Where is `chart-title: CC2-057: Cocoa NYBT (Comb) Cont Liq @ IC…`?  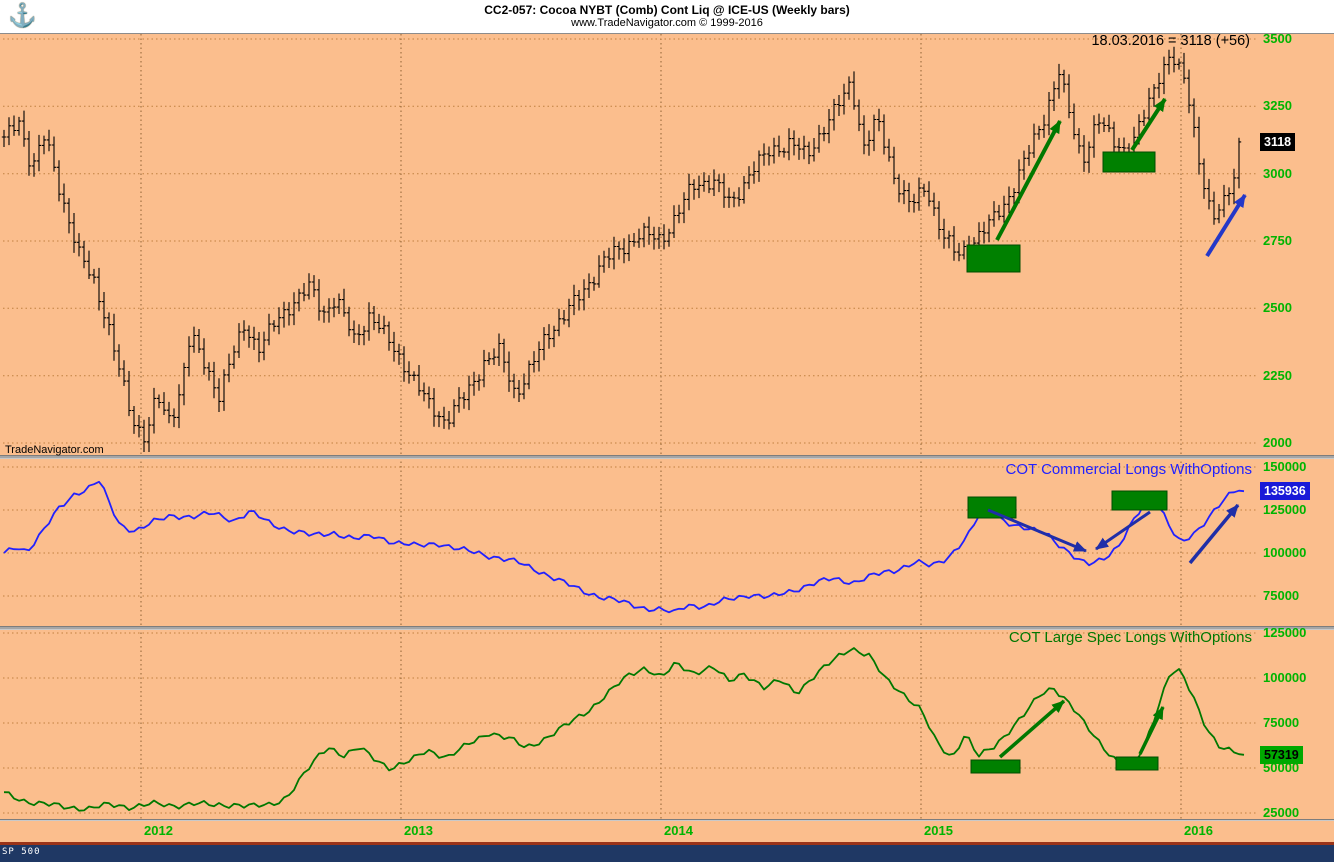 chart-title: CC2-057: Cocoa NYBT (Comb) Cont Liq @ IC… is located at coordinates (667, 10).